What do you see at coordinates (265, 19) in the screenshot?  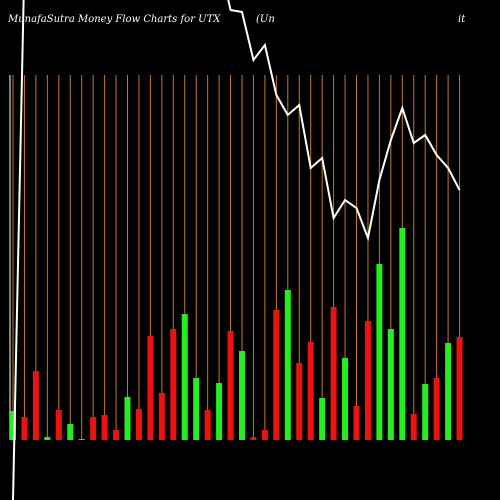 I see `subtitle-left: (Un` at bounding box center [265, 19].